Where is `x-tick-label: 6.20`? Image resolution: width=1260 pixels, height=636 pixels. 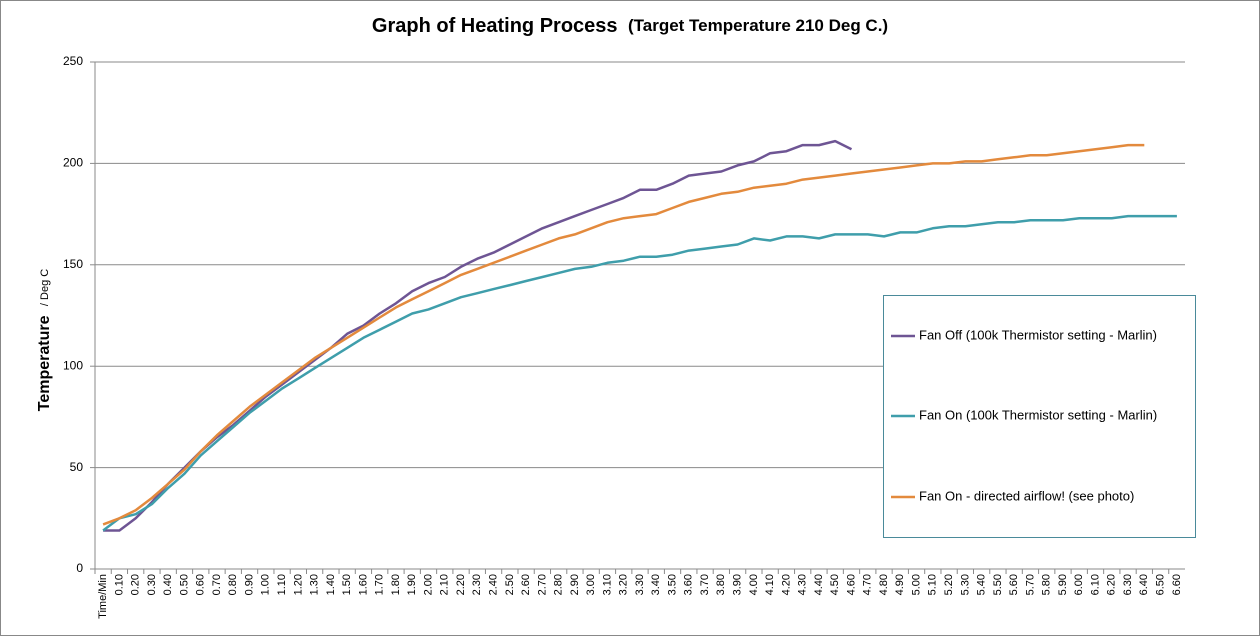 x-tick-label: 6.20 is located at coordinates (1112, 584).